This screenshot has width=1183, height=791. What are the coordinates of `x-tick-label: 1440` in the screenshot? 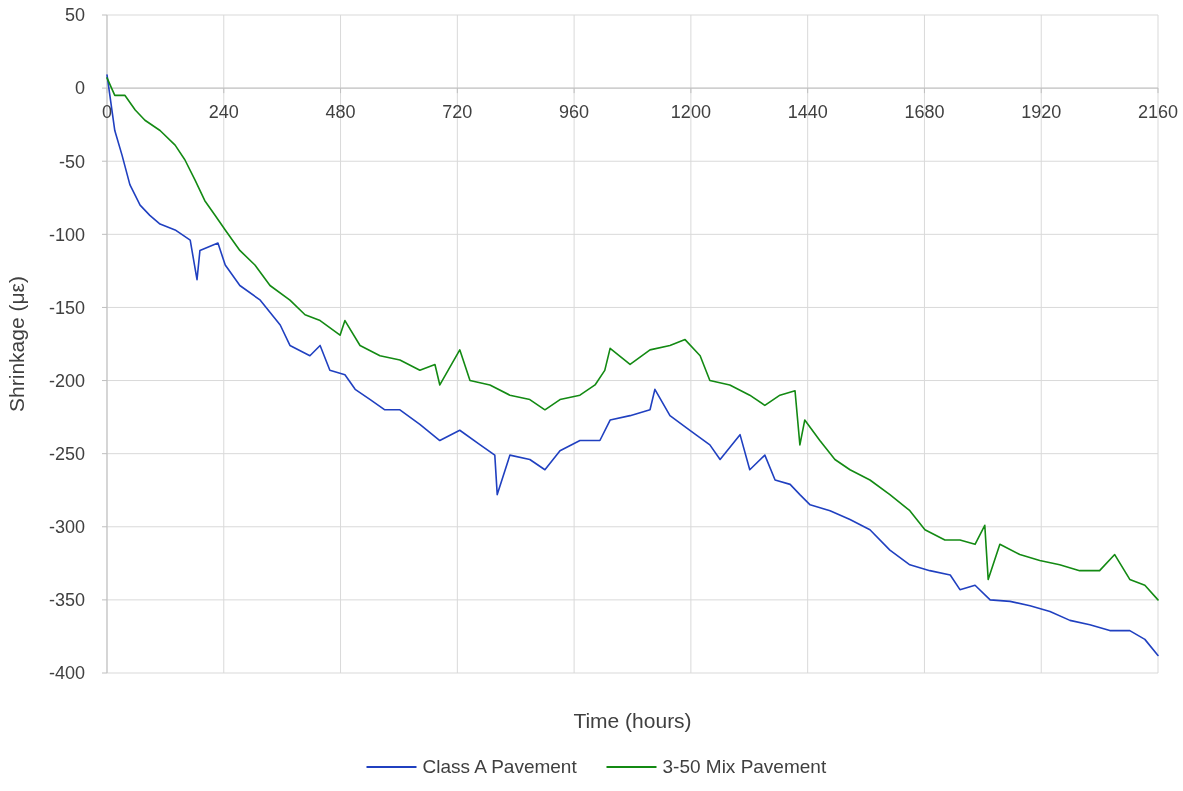 It's located at (807, 112).